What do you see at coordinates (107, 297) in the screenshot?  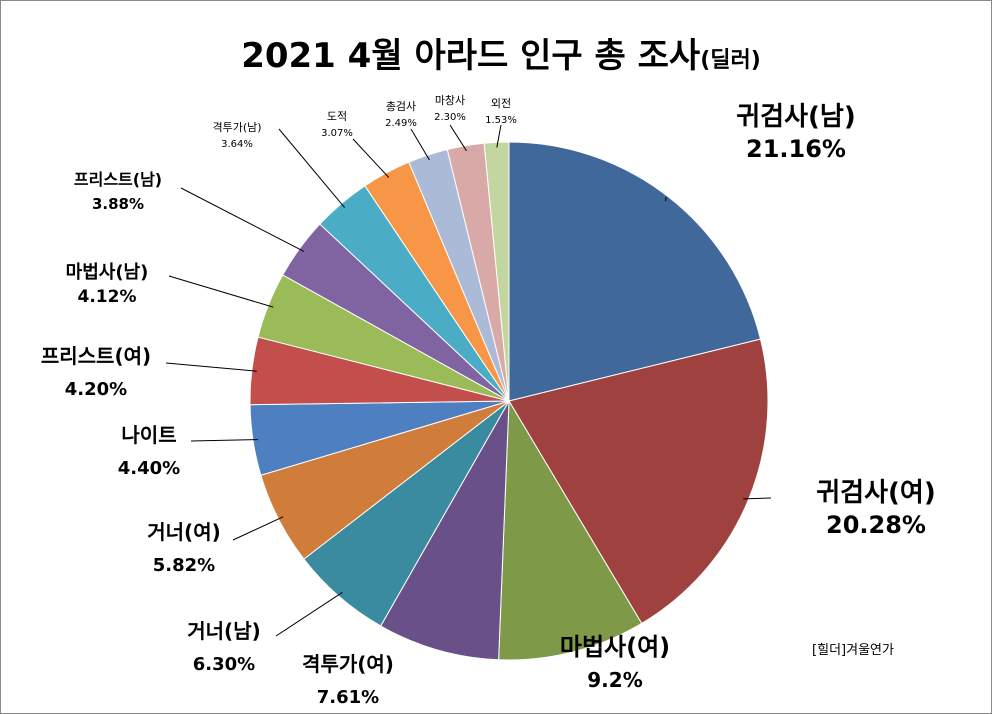 I see `slice-value-label: 4.12%` at bounding box center [107, 297].